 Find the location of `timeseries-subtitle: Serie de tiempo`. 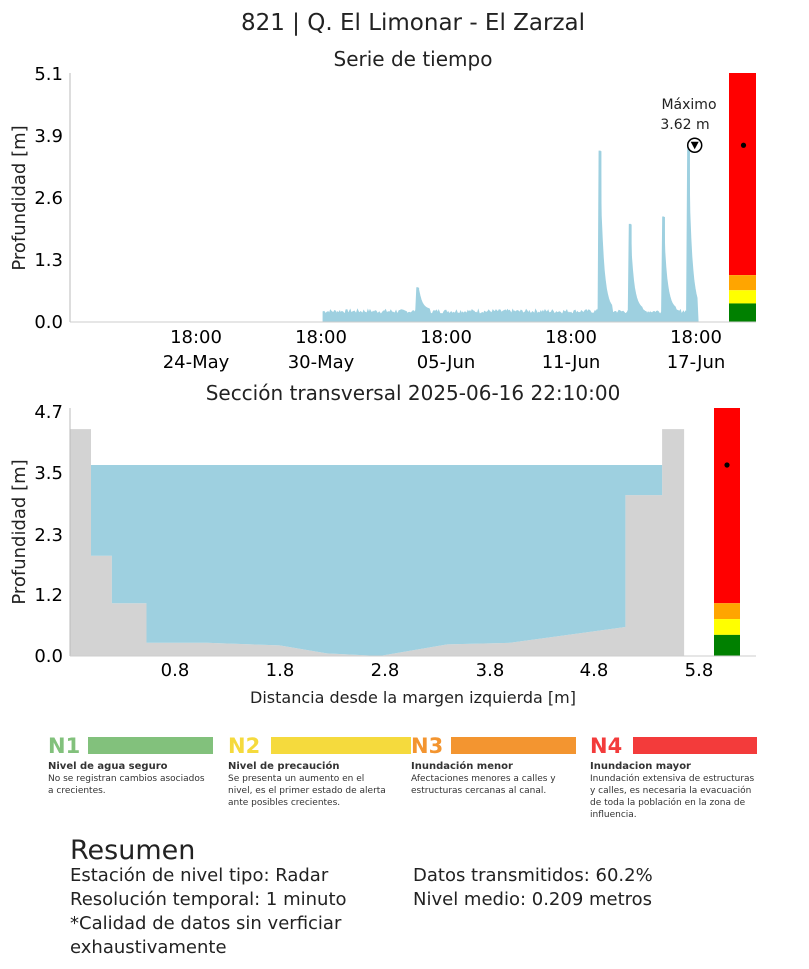

timeseries-subtitle: Serie de tiempo is located at coordinates (413, 59).